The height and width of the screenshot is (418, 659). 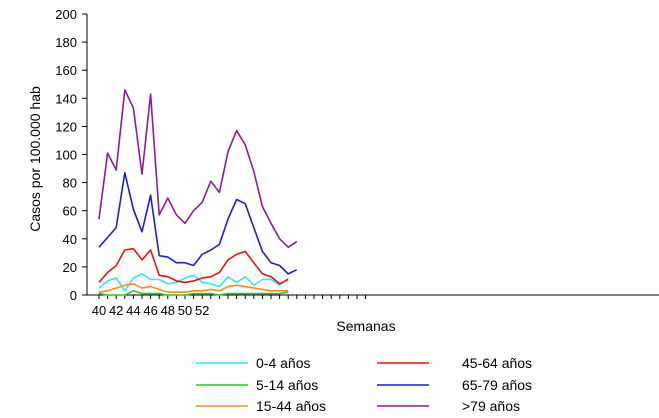 What do you see at coordinates (70, 211) in the screenshot?
I see `y-tick-label: 60` at bounding box center [70, 211].